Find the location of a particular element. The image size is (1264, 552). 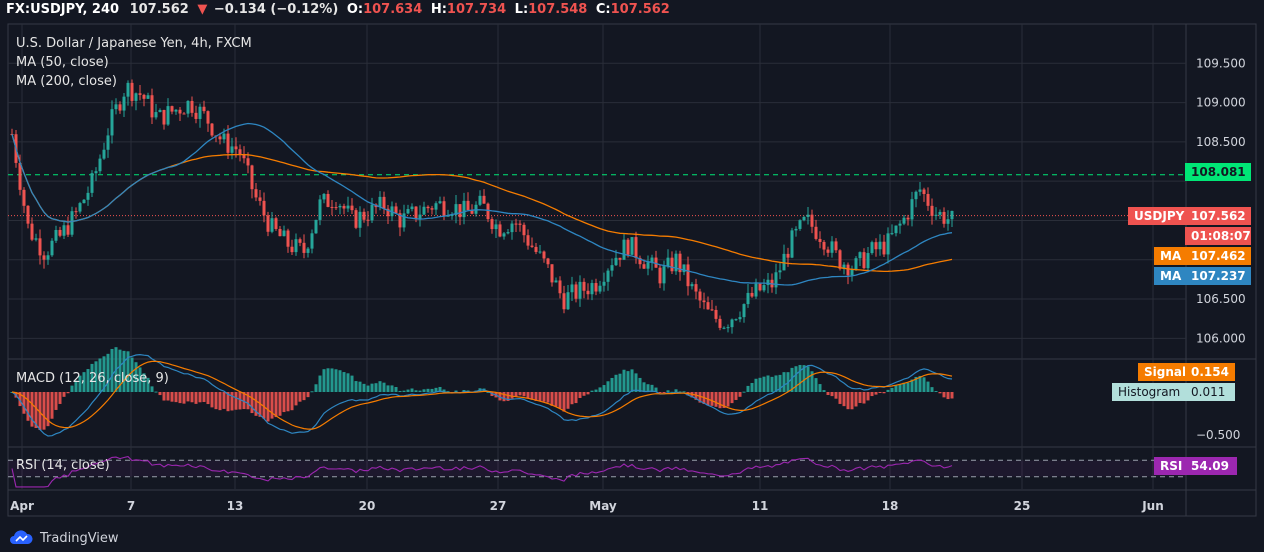

legend-ma50: MA (50, close) is located at coordinates (62, 62).